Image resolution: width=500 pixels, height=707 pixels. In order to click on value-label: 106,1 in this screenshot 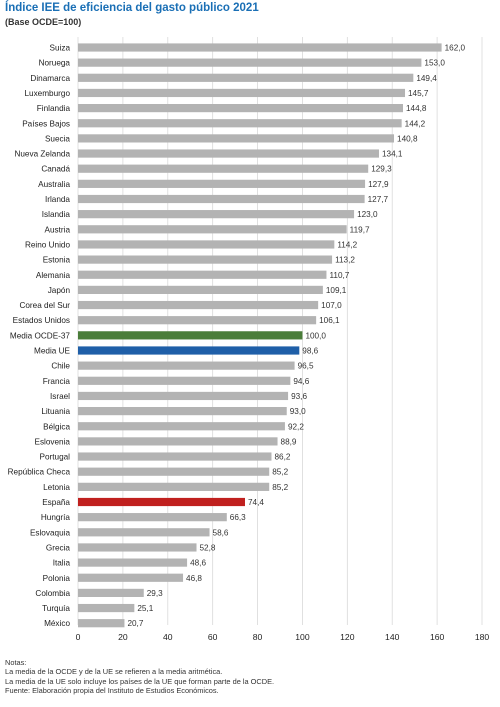, I will do `click(329, 320)`.